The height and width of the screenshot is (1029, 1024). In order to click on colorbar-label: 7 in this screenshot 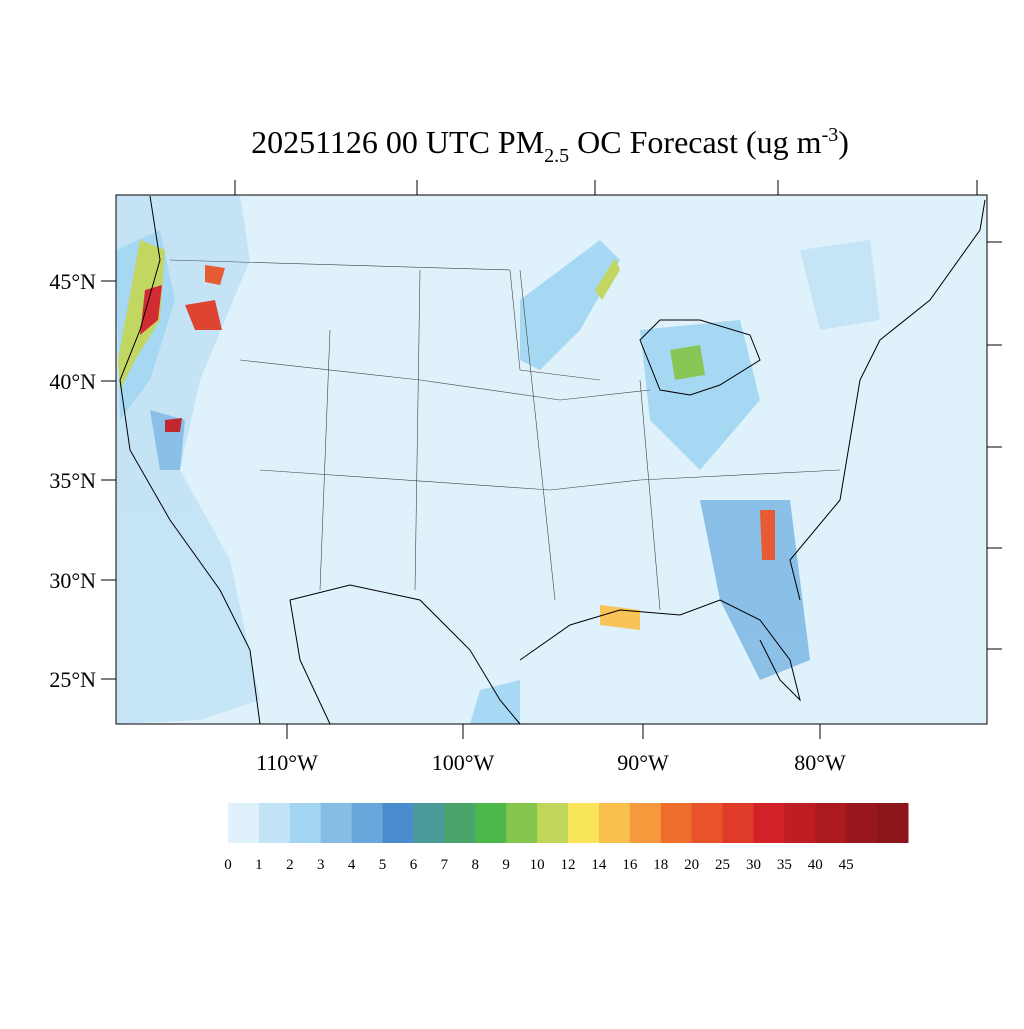, I will do `click(445, 865)`.